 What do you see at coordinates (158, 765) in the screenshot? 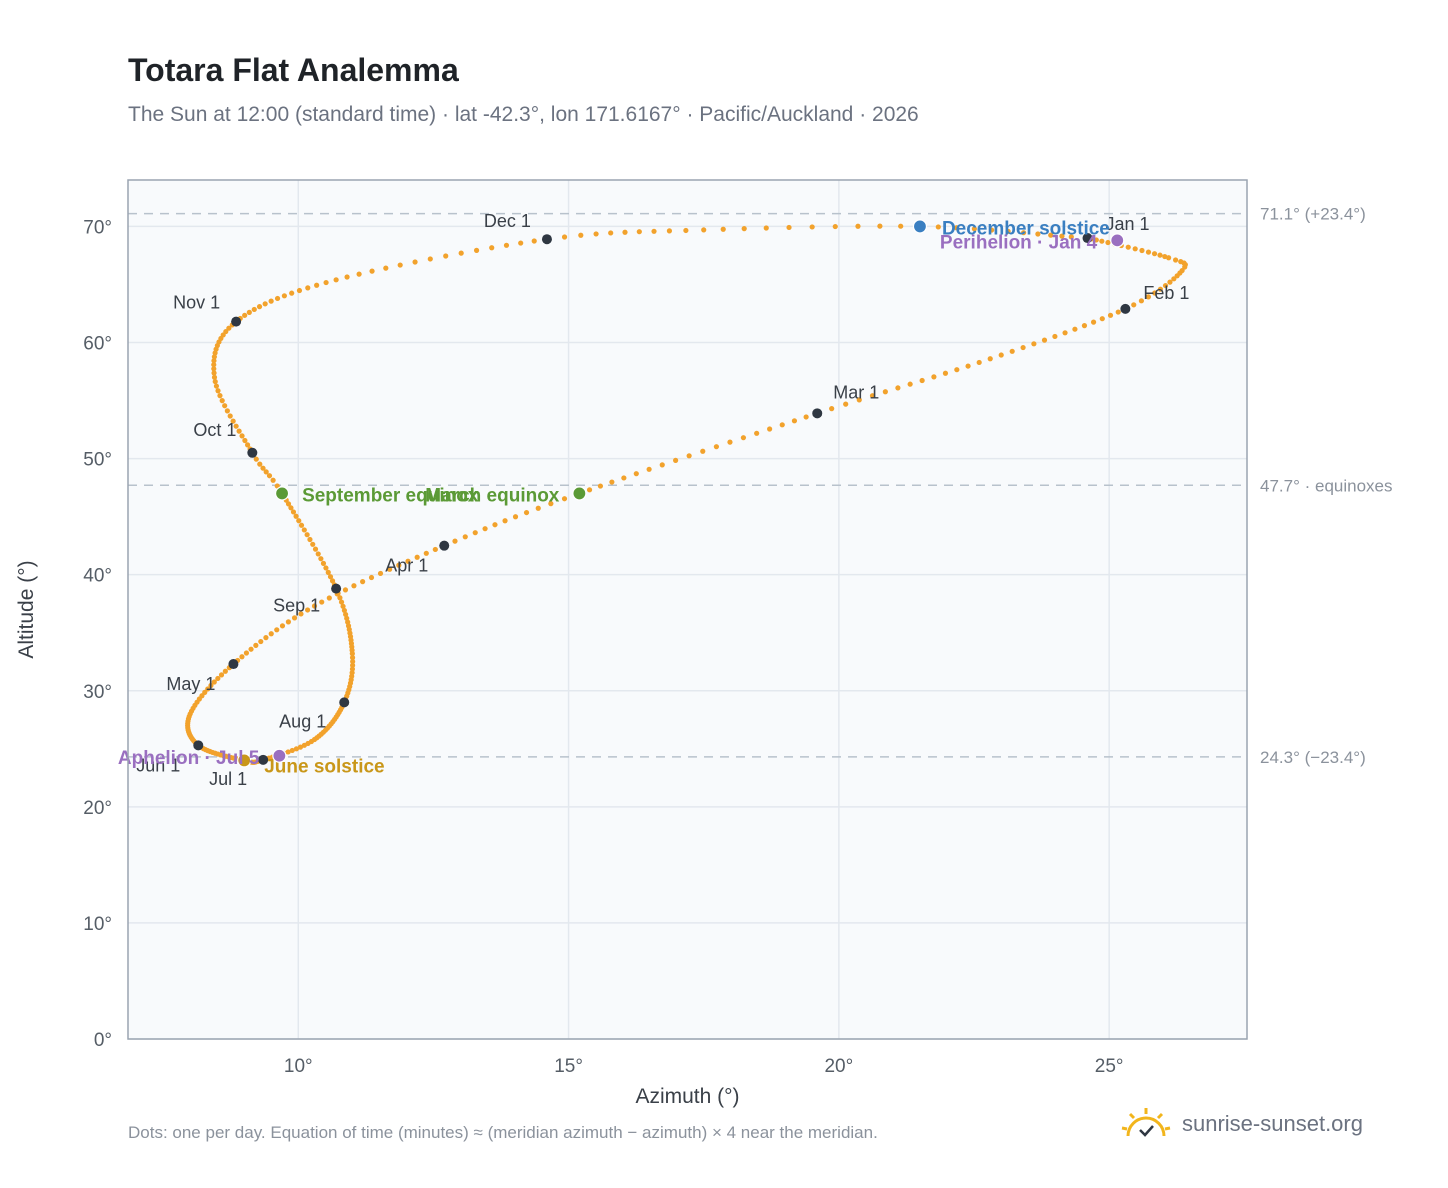
I see `month-label: Jun 1` at bounding box center [158, 765].